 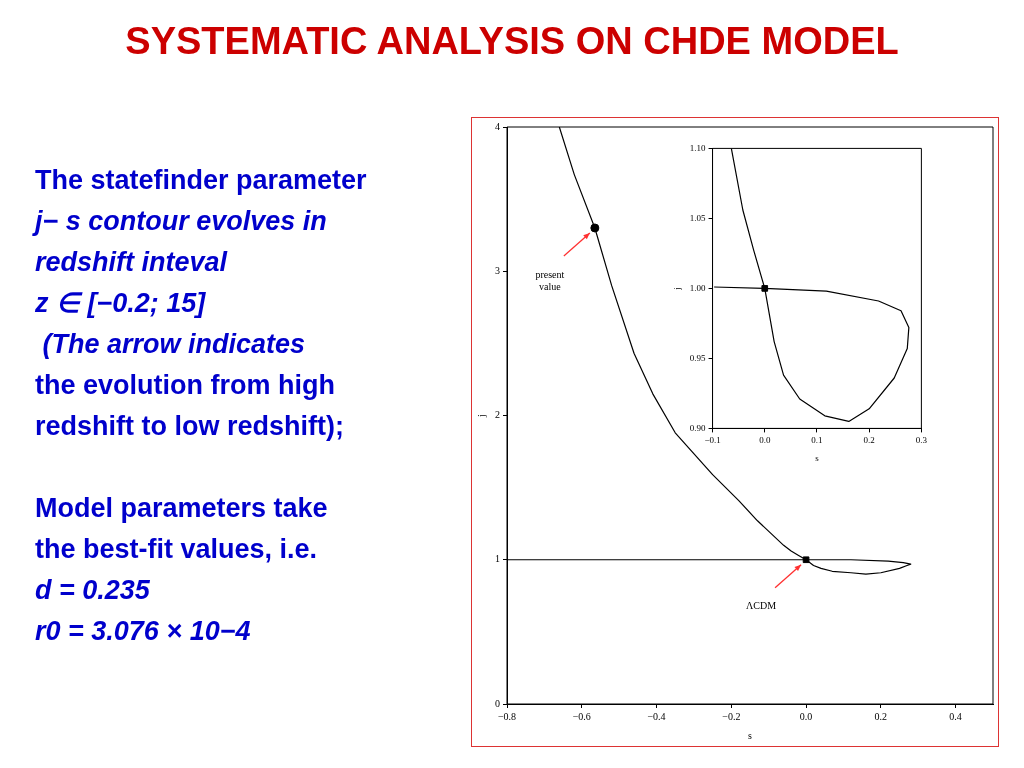 I want to click on y-tick-label: 4, so click(x=497, y=126).